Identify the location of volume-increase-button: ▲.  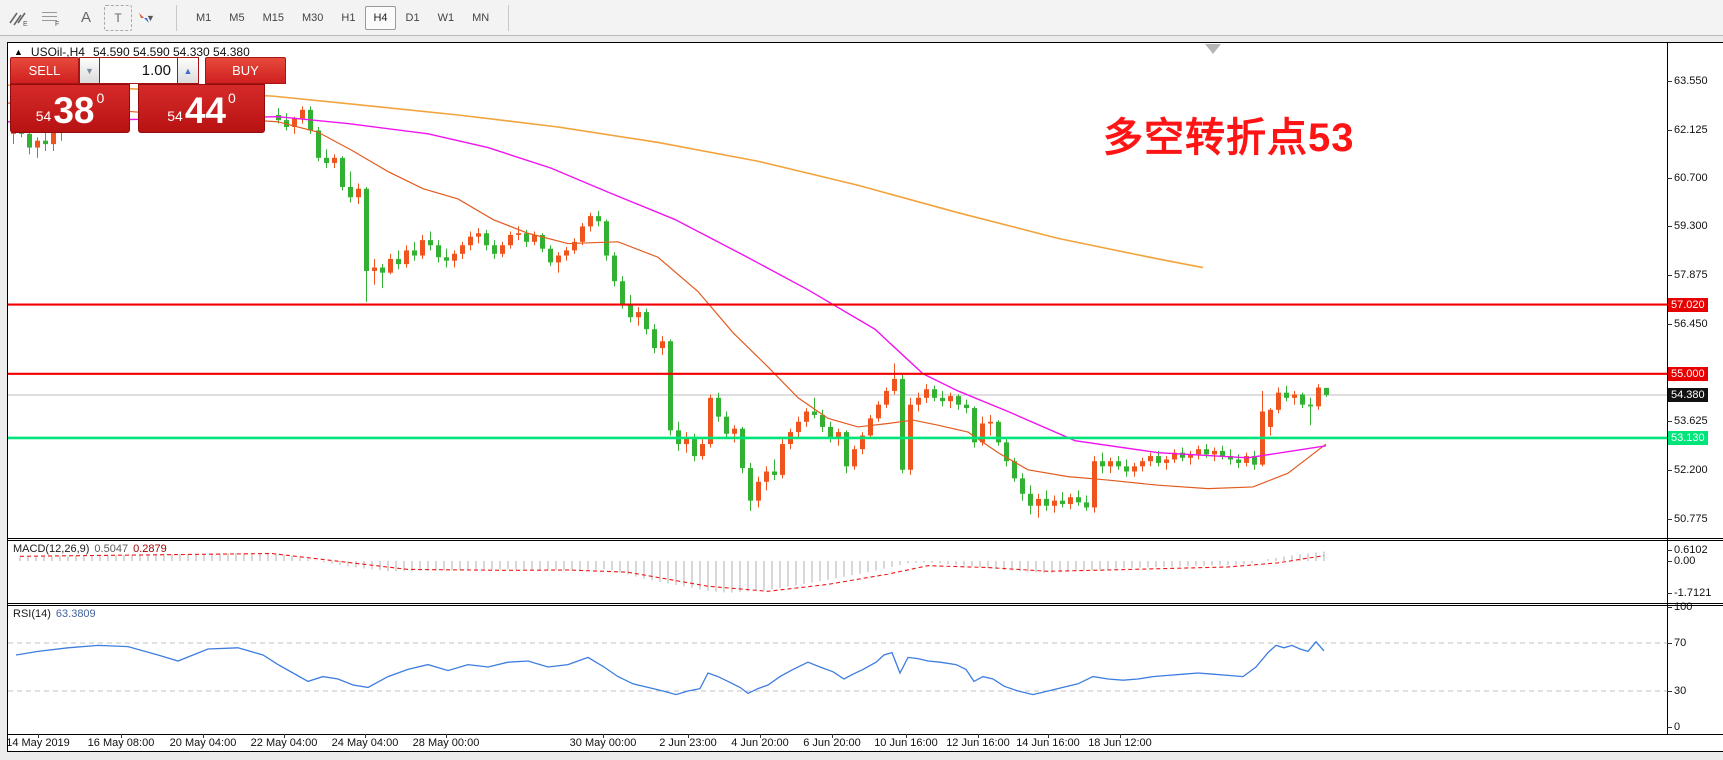
(188, 70).